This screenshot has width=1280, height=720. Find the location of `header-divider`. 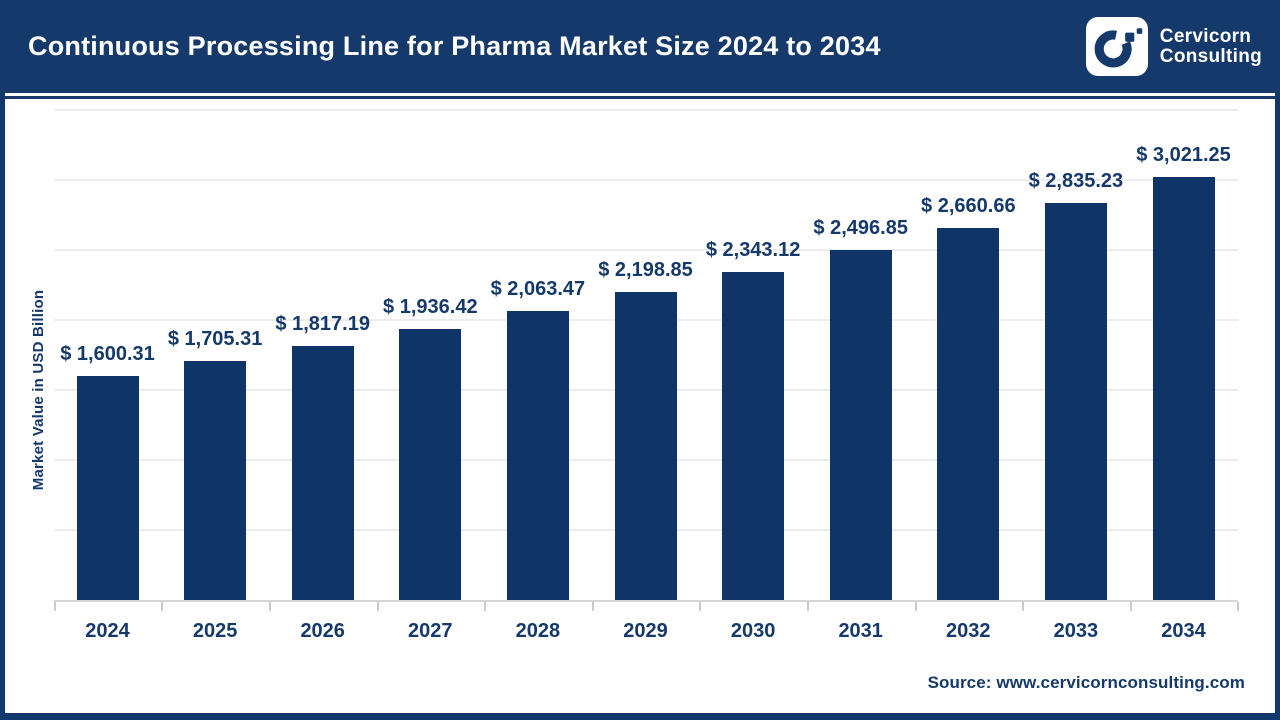

header-divider is located at coordinates (640, 97).